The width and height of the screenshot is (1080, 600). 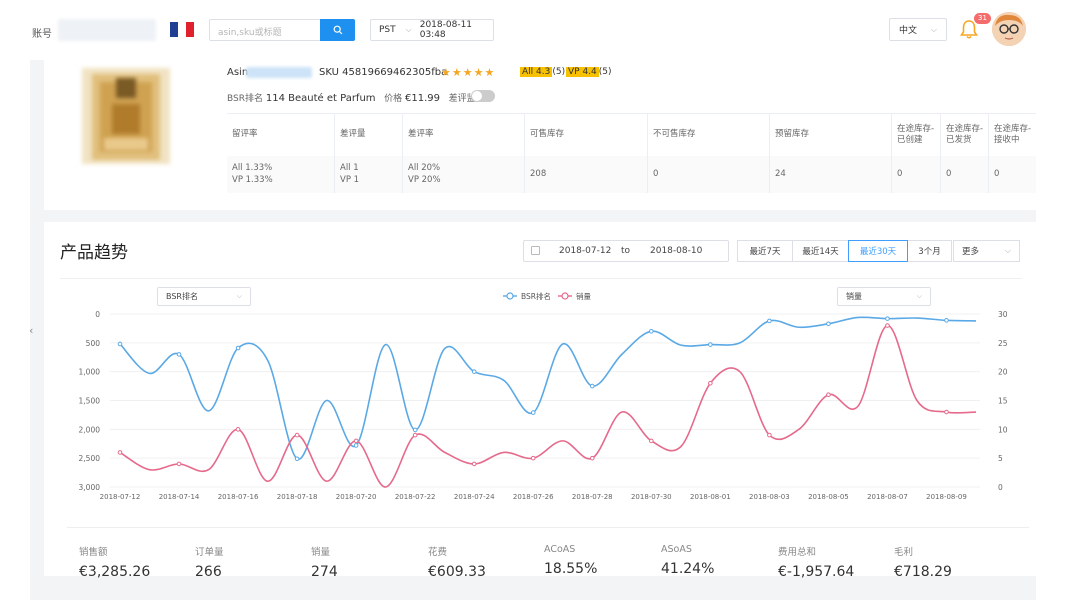 I want to click on left-metric-select: BSR排名 ⌵, so click(x=204, y=296).